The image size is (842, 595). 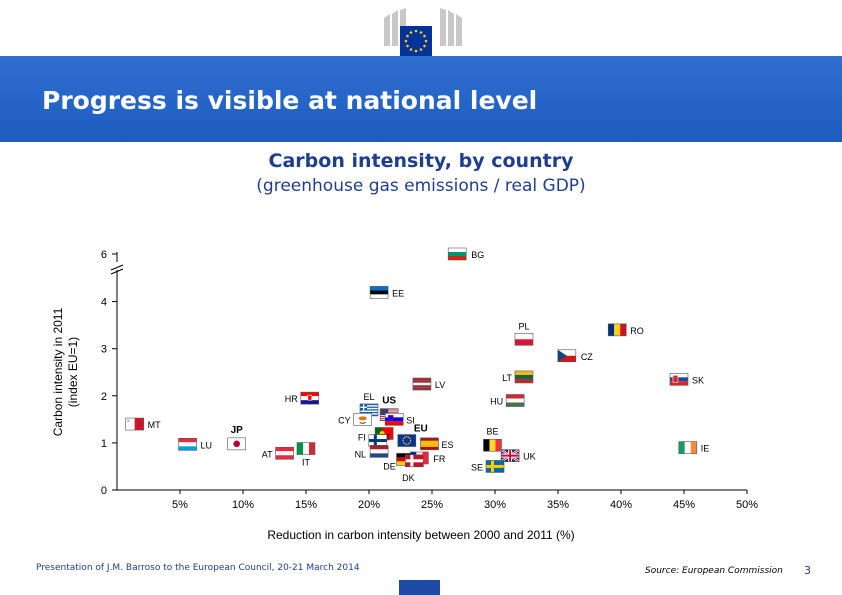 What do you see at coordinates (621, 505) in the screenshot?
I see `x-tick-label: 40%` at bounding box center [621, 505].